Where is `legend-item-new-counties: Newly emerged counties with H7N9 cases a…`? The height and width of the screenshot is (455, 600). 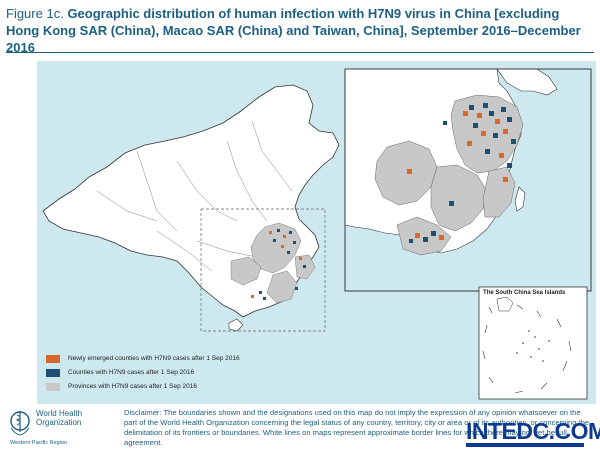 legend-item-new-counties: Newly emerged counties with H7N9 cases a… is located at coordinates (143, 358).